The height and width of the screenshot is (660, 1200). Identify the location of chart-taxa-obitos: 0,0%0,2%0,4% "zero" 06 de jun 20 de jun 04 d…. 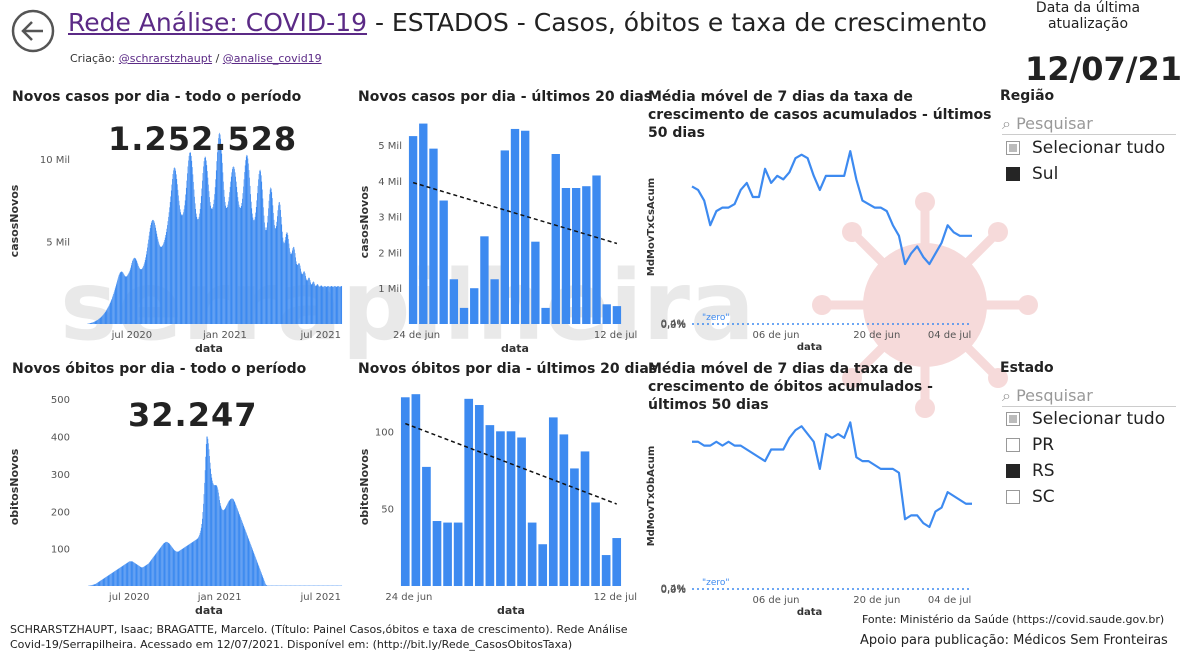
(815, 512).